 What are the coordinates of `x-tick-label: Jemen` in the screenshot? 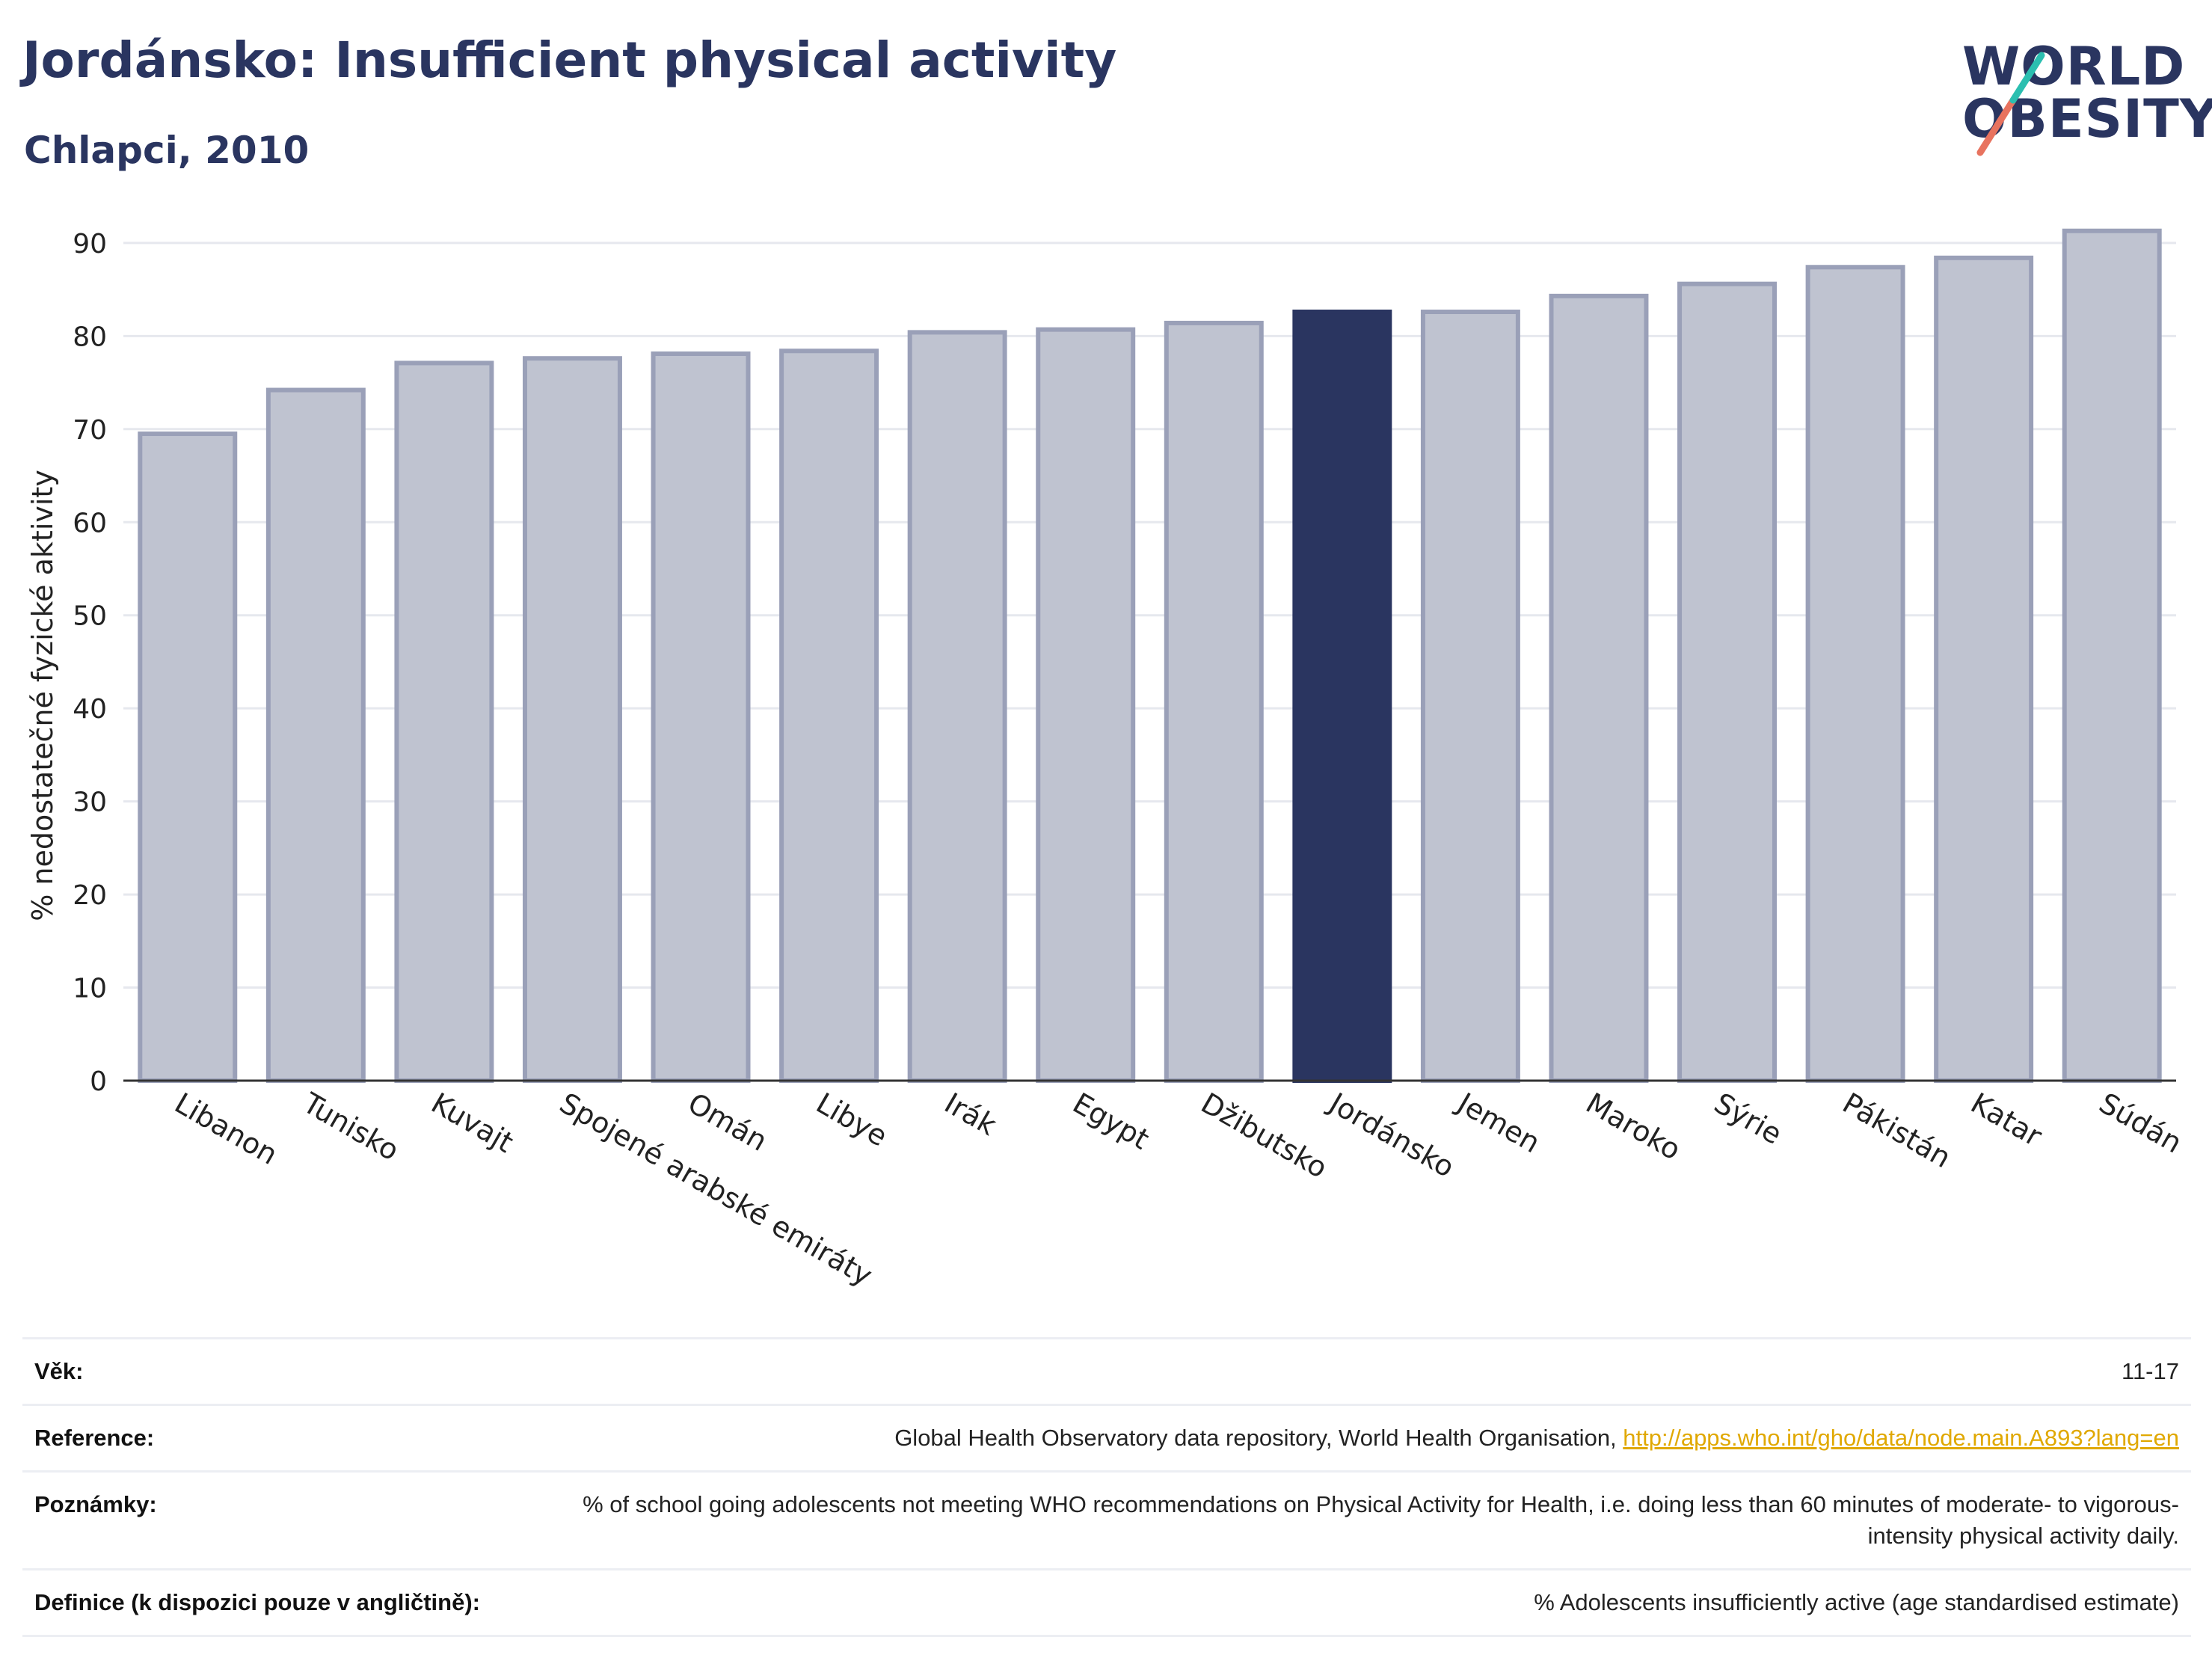 It's located at (1498, 1123).